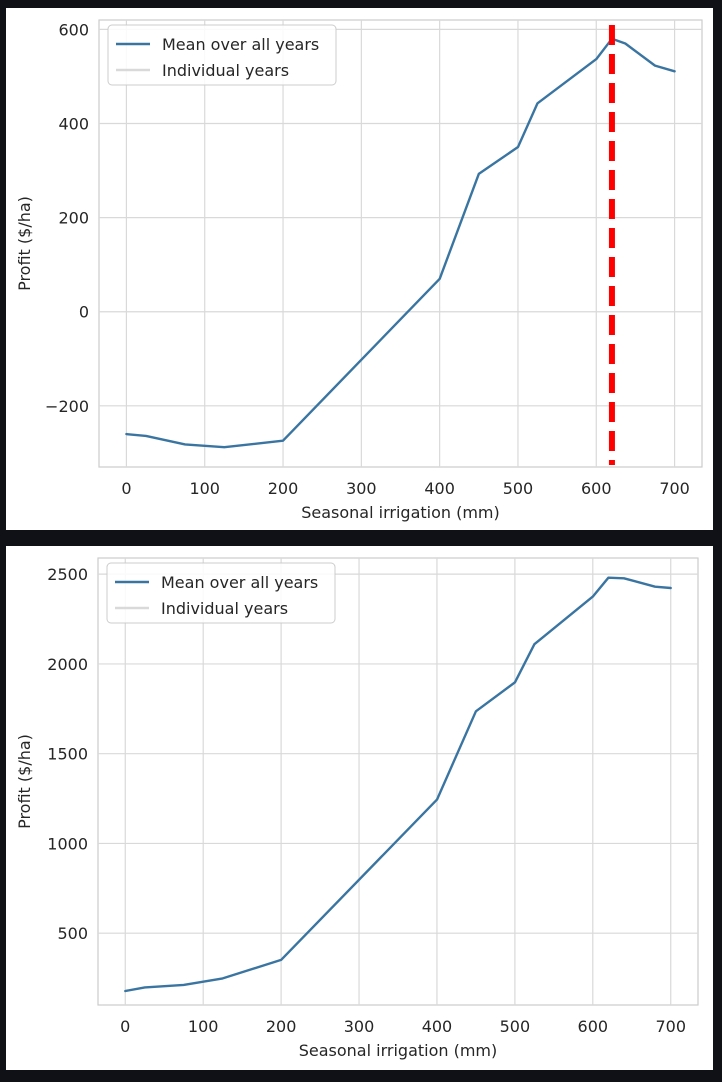  Describe the element at coordinates (73, 124) in the screenshot. I see `y-tick-label: 400` at that location.